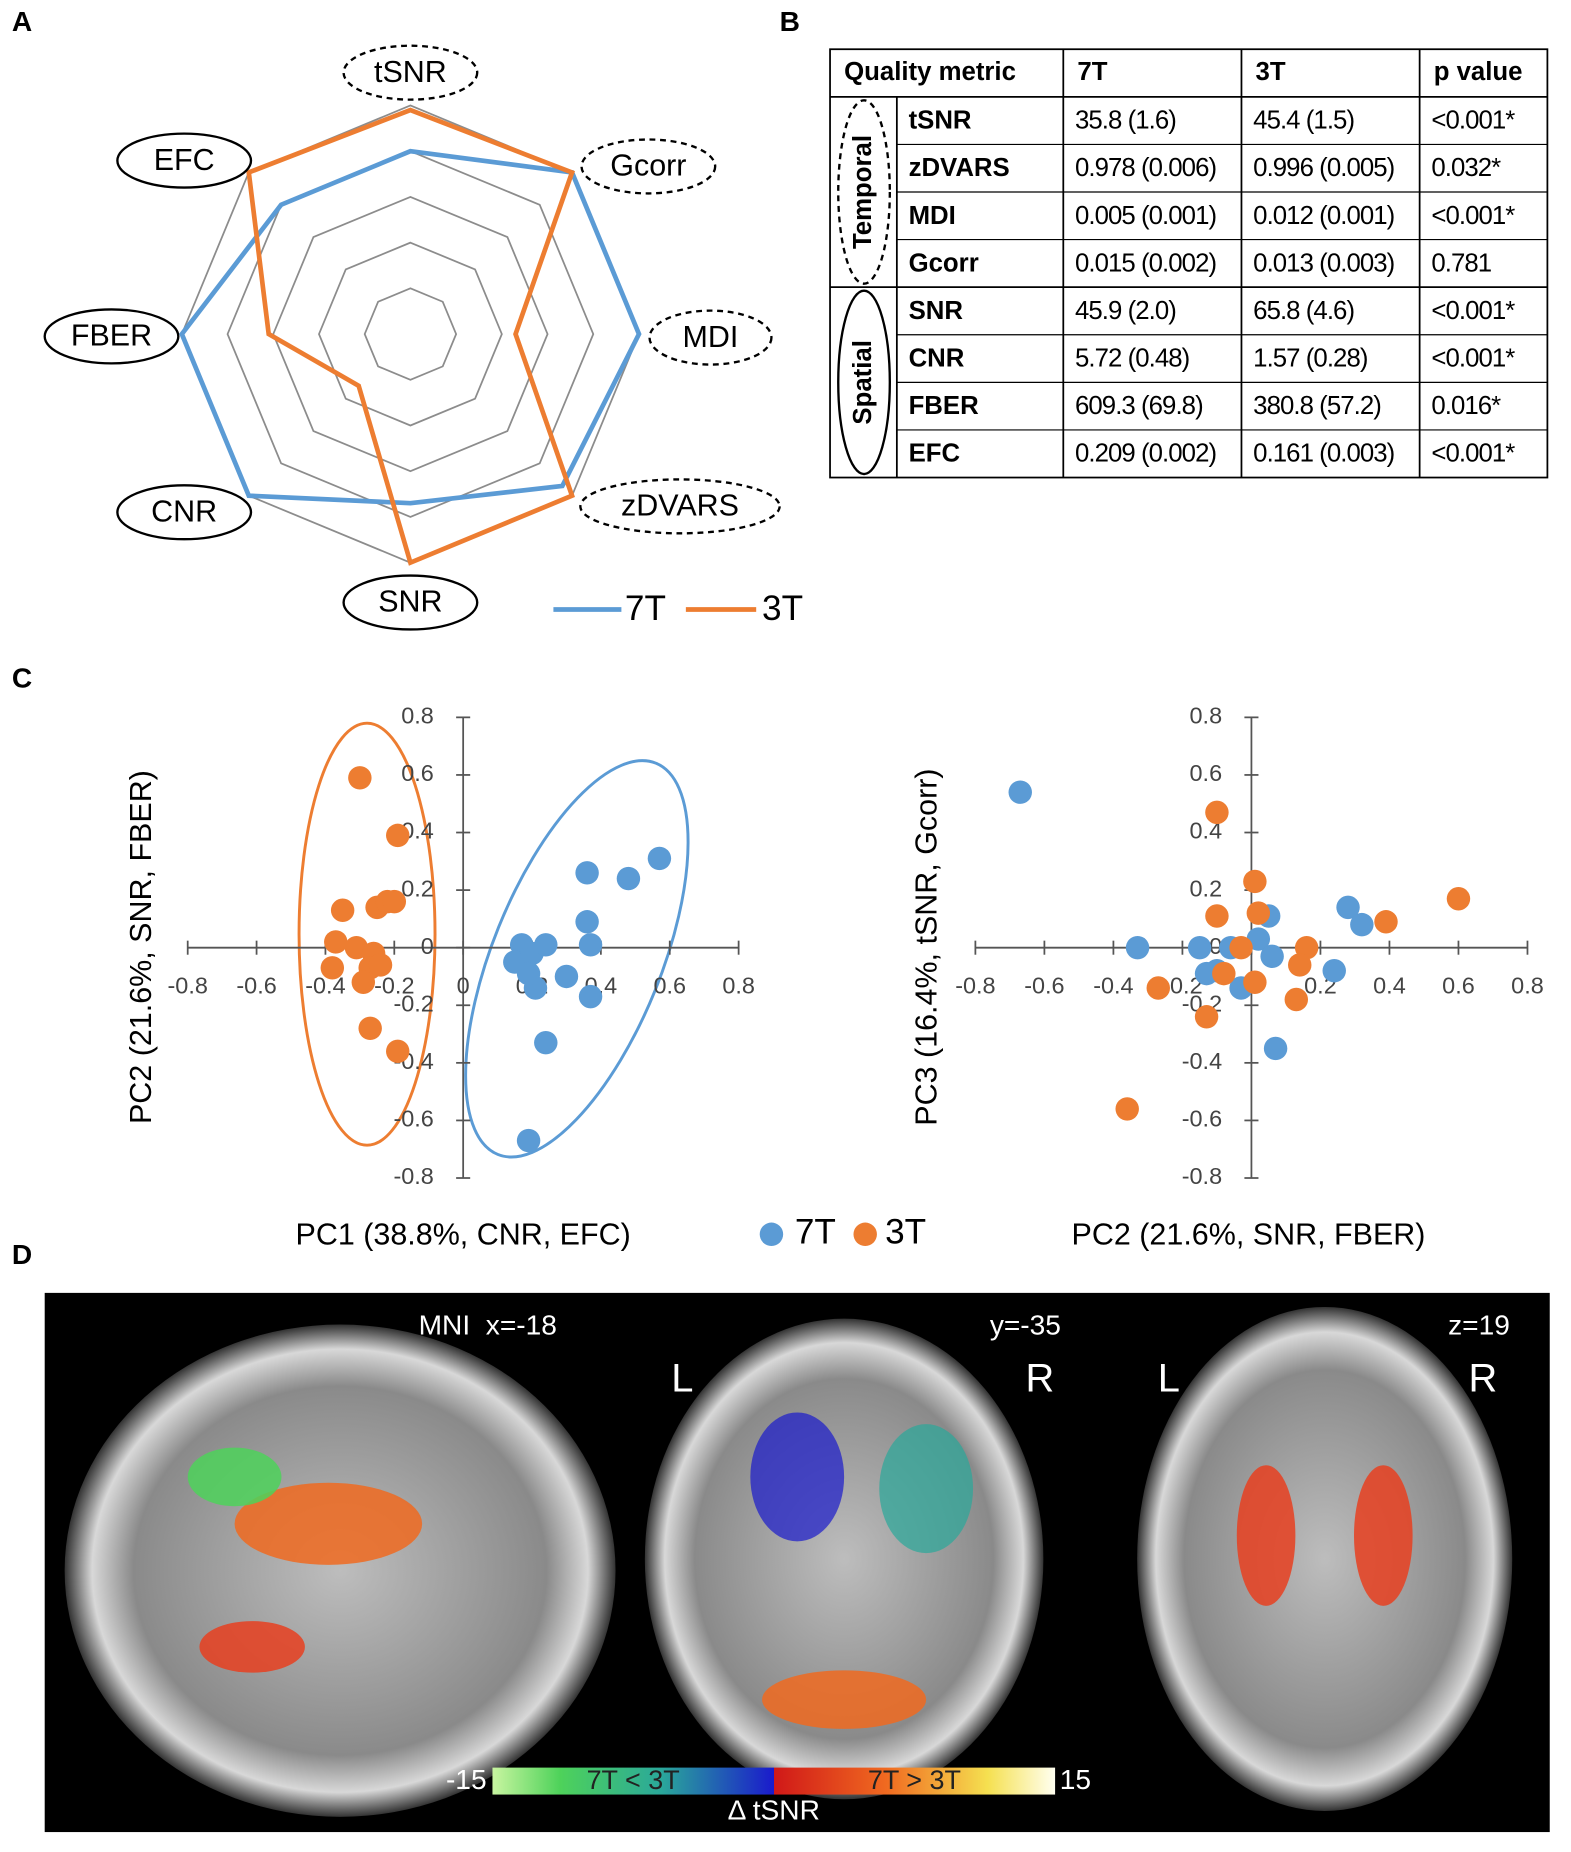 This screenshot has height=1852, width=1571. Describe the element at coordinates (1466, 406) in the screenshot. I see `table-cell: 0.016*` at that location.